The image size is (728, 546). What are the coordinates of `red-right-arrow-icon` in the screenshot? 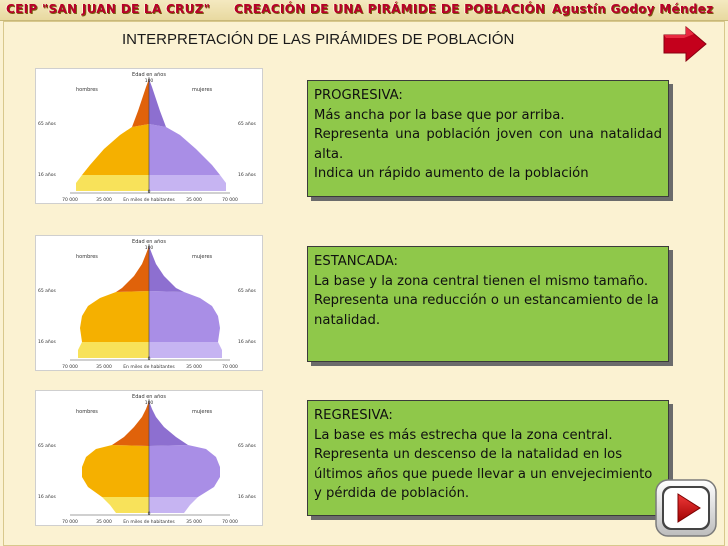 It's located at (685, 44).